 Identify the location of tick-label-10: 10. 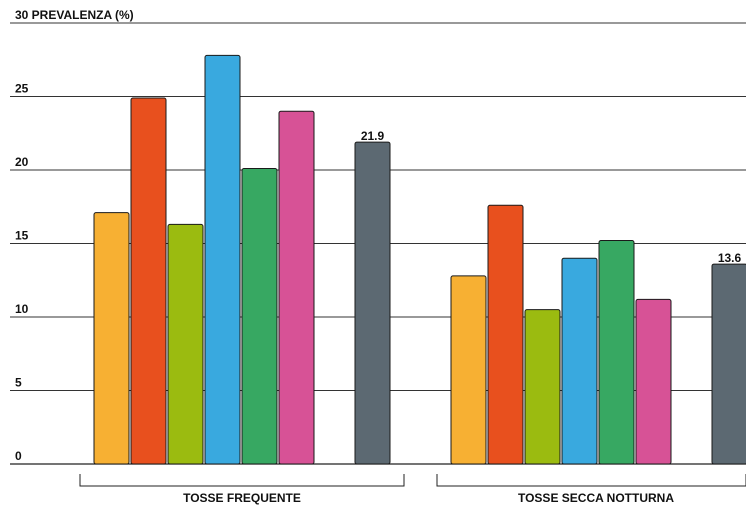
(22, 309).